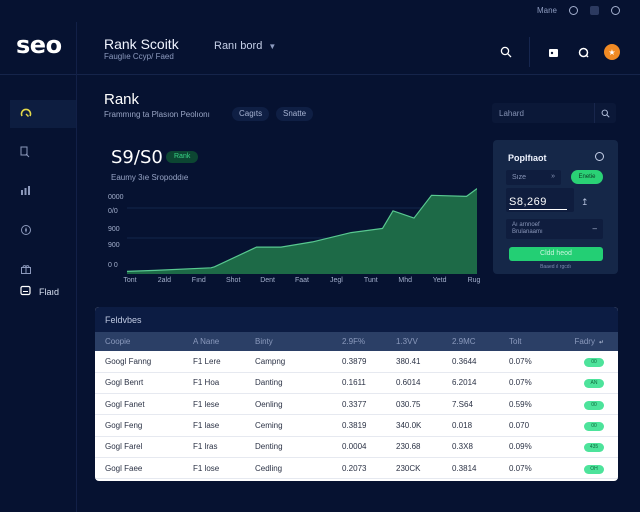  What do you see at coordinates (511, 113) in the screenshot?
I see `search-placeholder: Lahard` at bounding box center [511, 113].